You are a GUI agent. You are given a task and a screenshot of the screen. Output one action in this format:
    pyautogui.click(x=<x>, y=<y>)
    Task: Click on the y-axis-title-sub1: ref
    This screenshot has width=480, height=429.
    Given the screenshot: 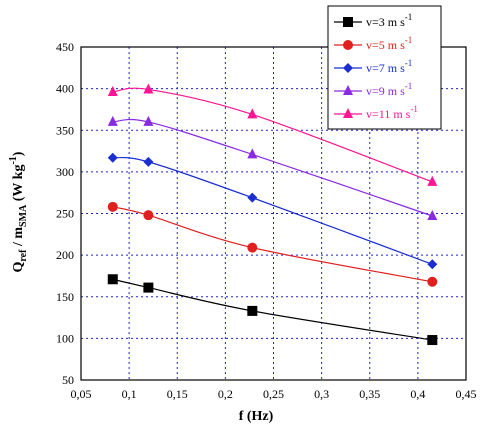 What is the action you would take?
    pyautogui.click(x=23, y=255)
    